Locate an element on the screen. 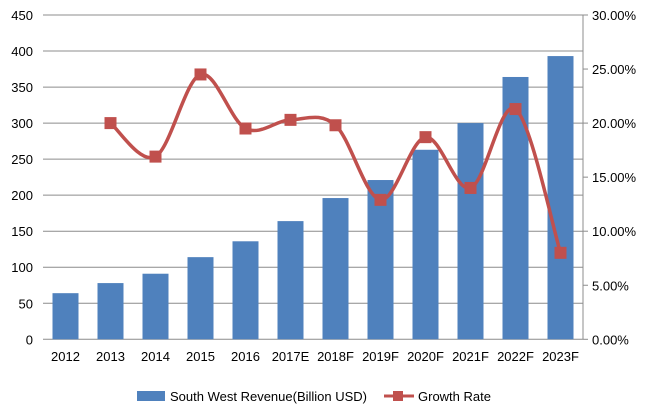  y-left-tick-label: 50 is located at coordinates (26, 303).